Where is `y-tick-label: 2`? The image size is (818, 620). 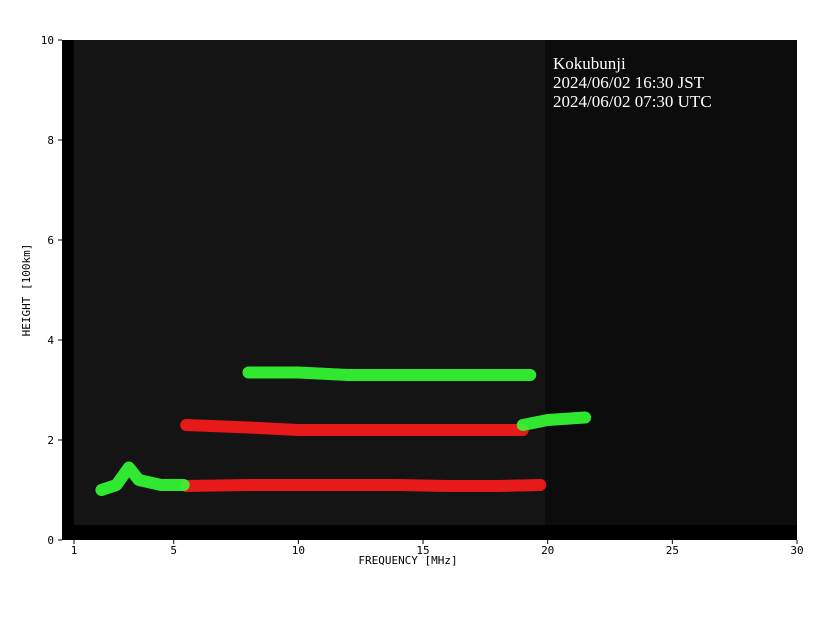 y-tick-label: 2 is located at coordinates (50, 440).